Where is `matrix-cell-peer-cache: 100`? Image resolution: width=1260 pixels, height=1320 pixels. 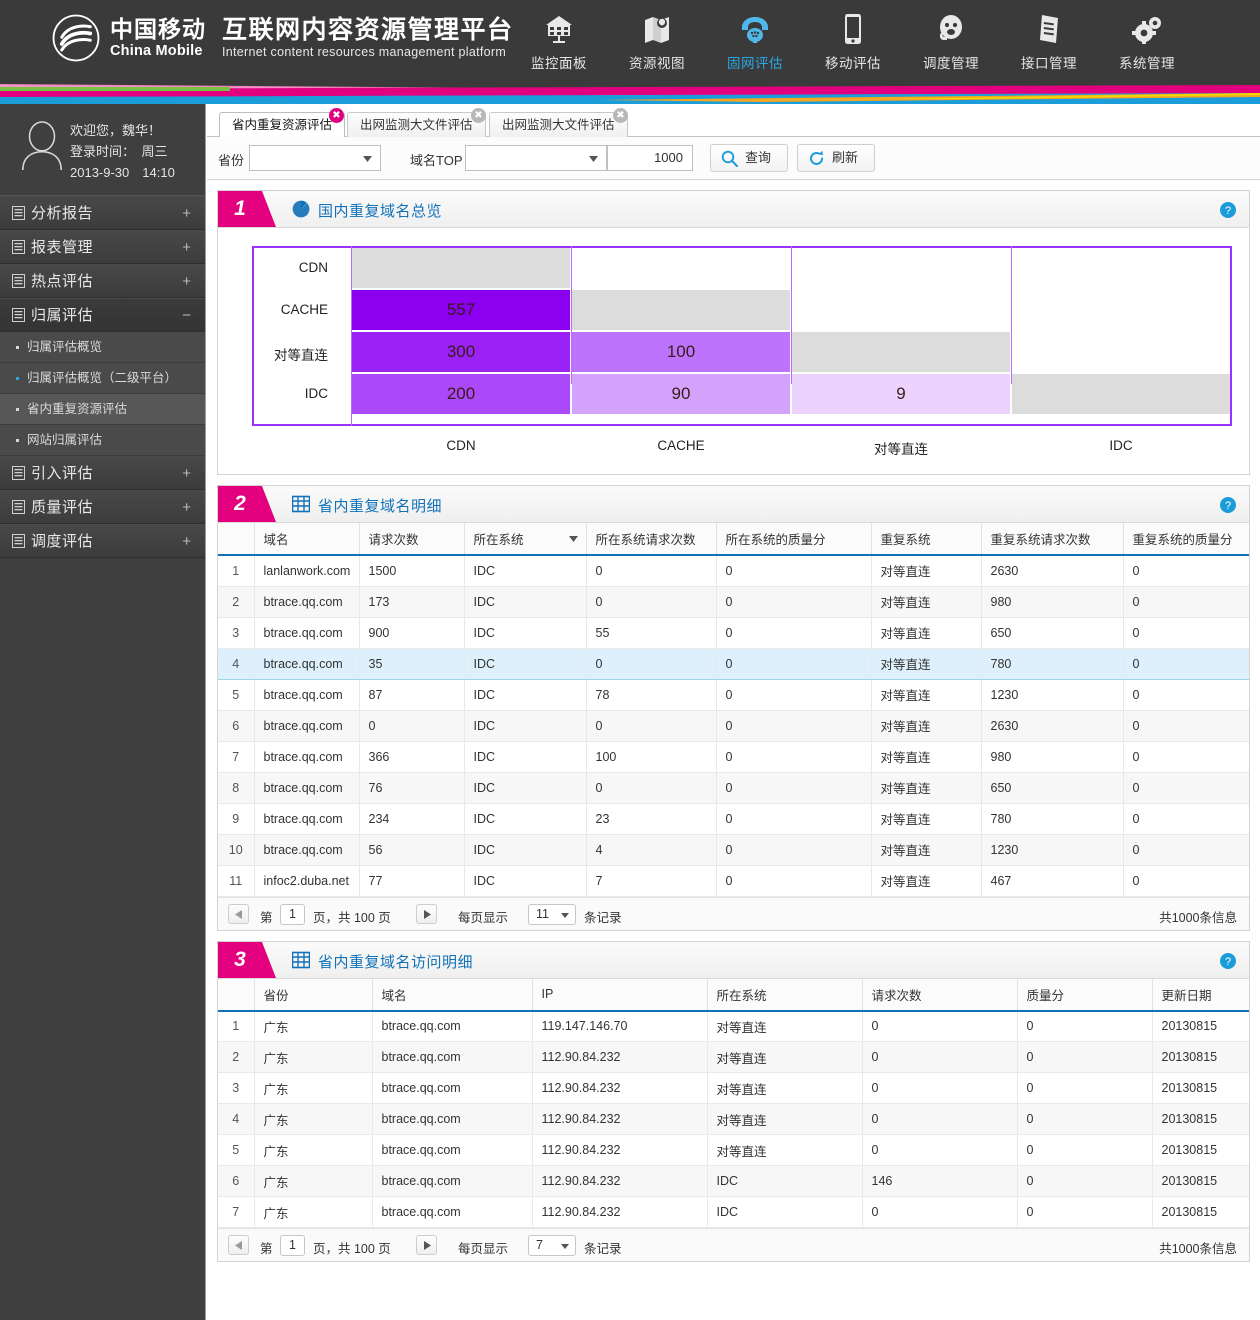 matrix-cell-peer-cache: 100 is located at coordinates (681, 352).